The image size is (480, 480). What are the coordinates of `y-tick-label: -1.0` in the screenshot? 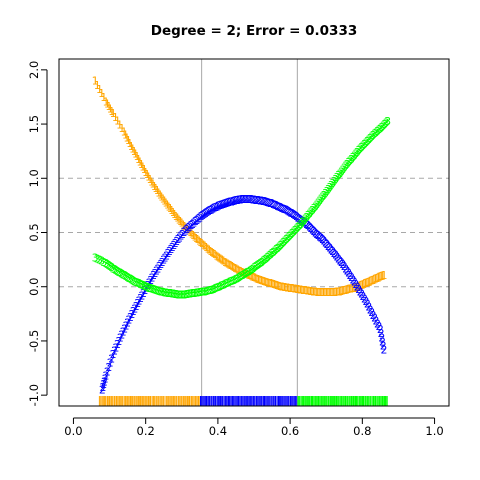 It's located at (34, 395).